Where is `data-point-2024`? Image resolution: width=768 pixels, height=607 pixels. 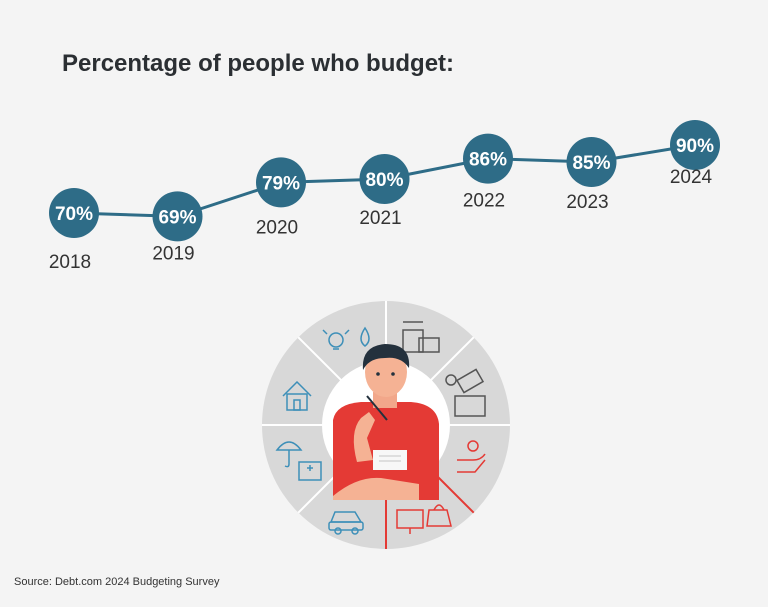
data-point-2024 is located at coordinates (695, 145).